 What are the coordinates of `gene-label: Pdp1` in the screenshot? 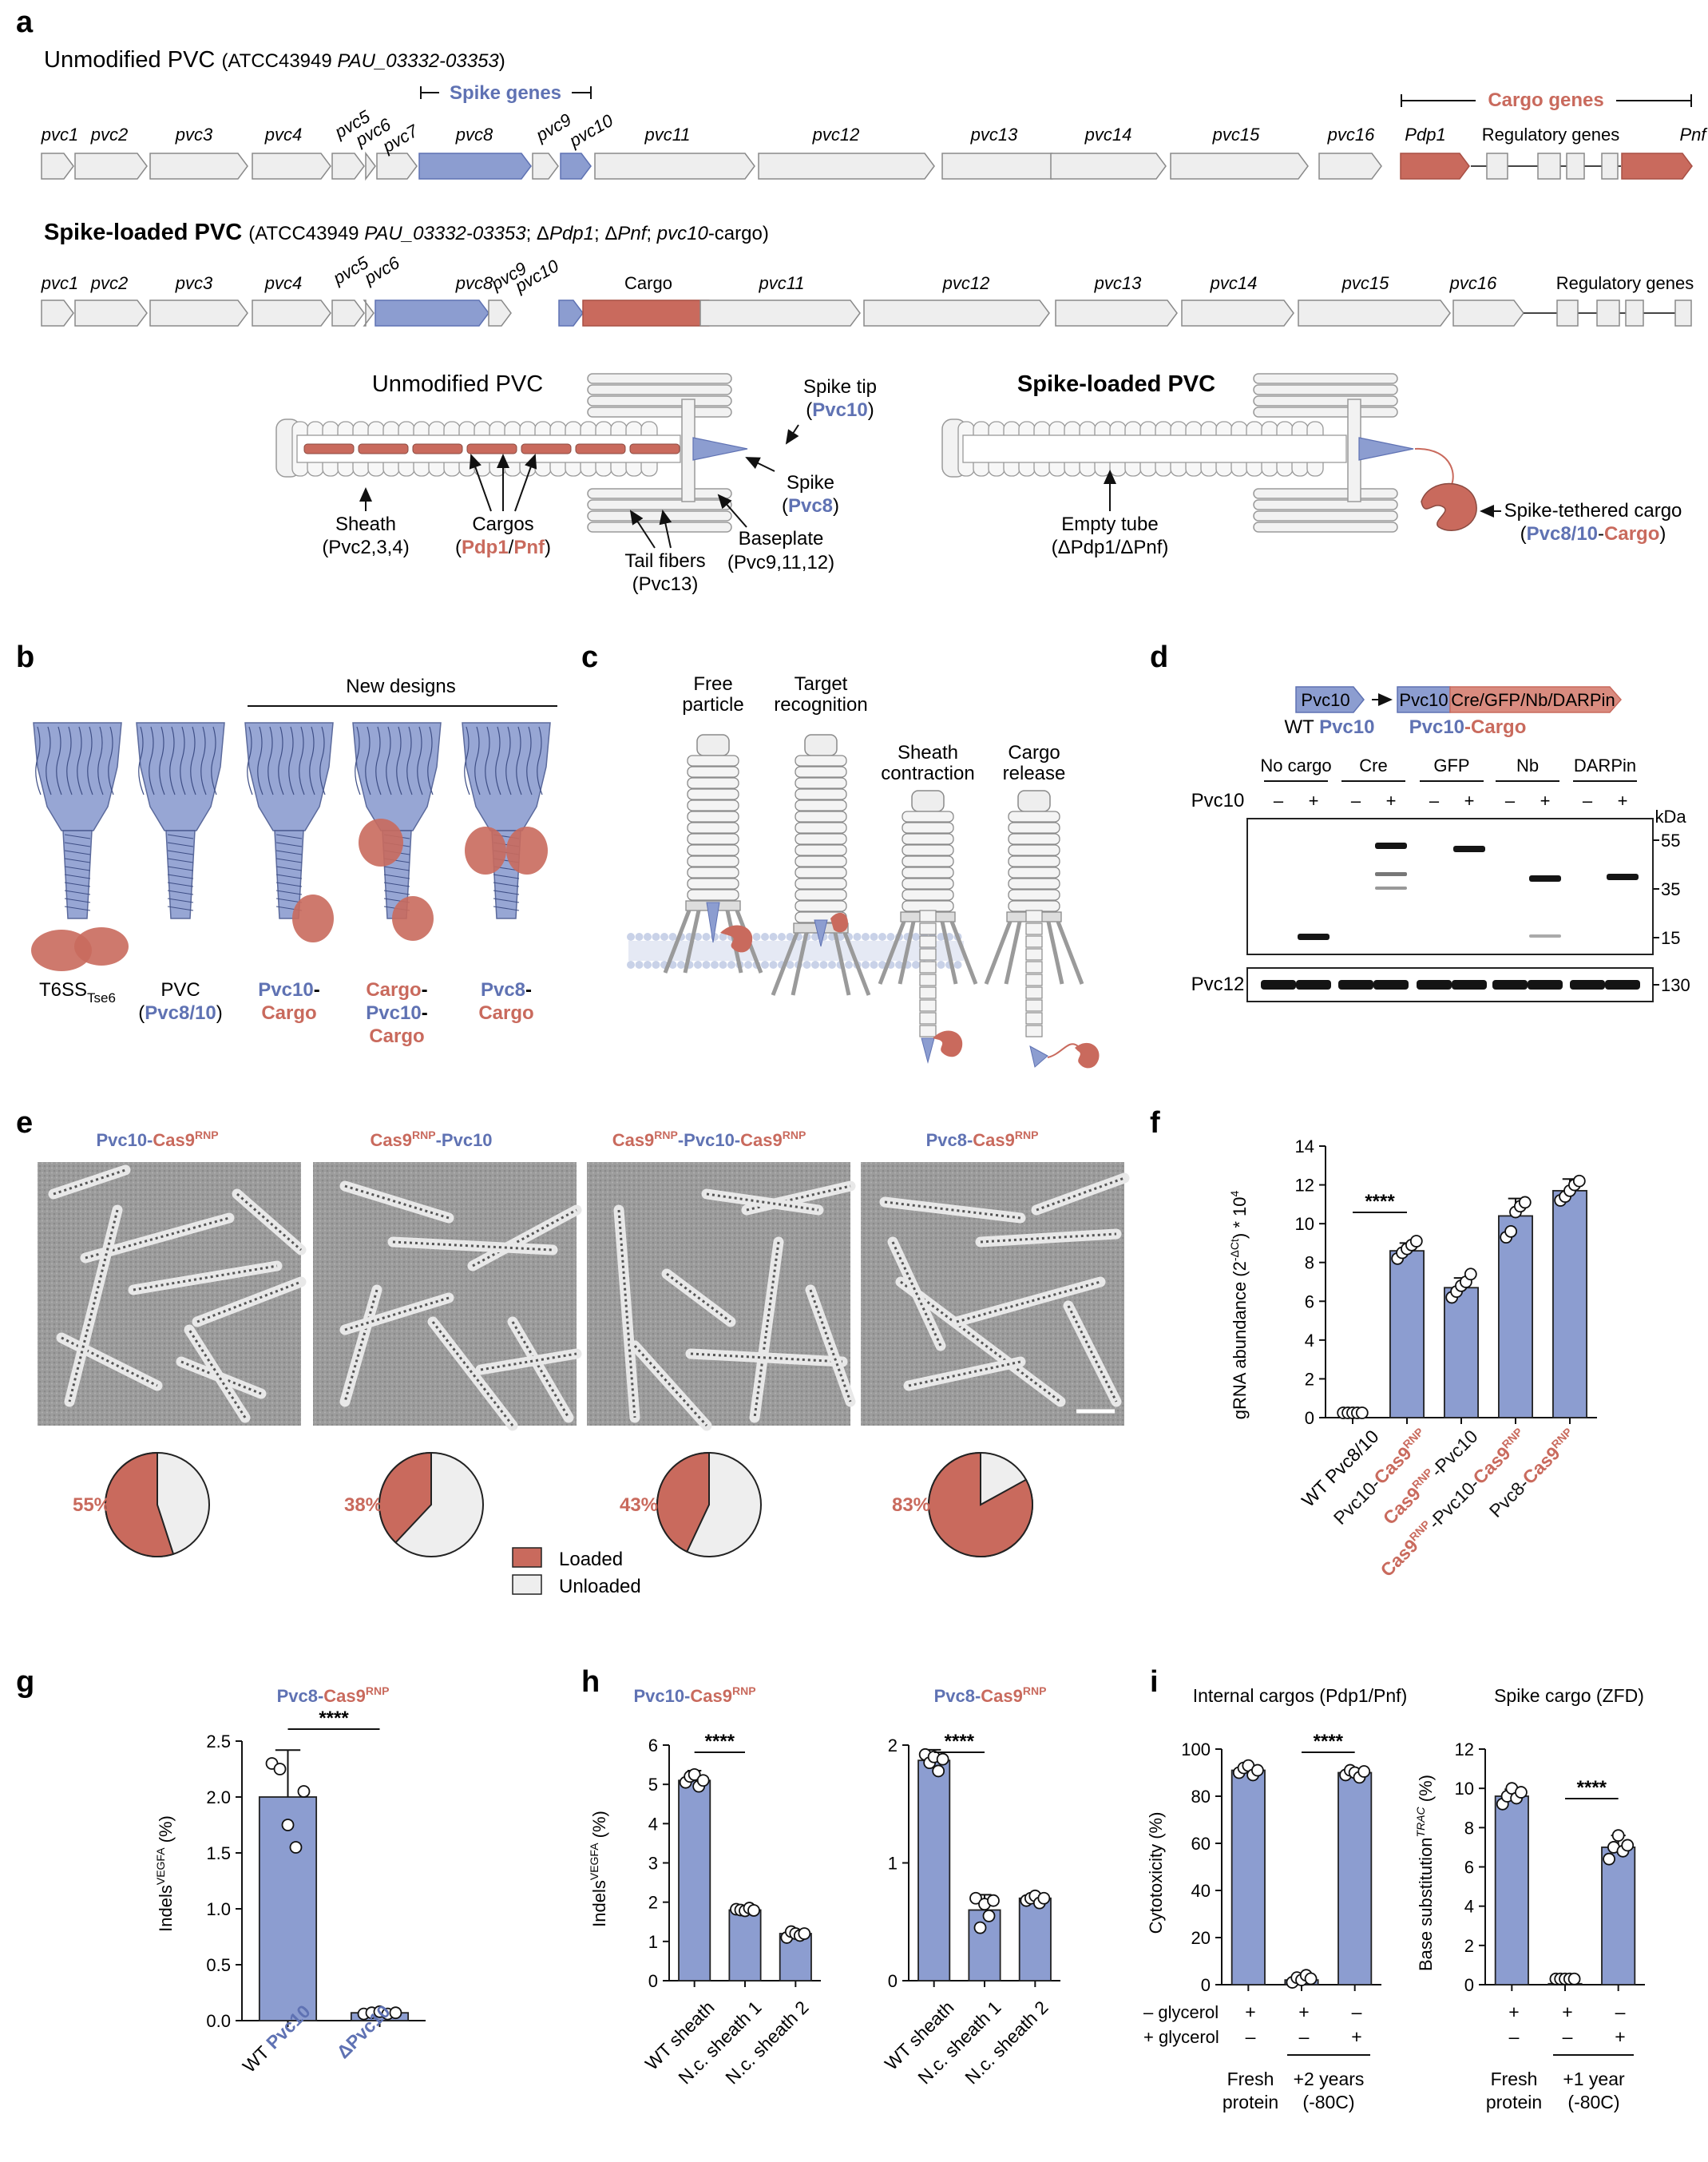 It's located at (1425, 135).